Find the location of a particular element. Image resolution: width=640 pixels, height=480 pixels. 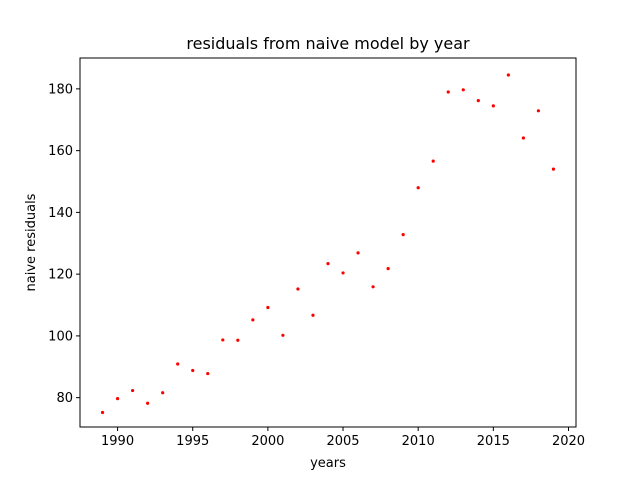

x-tick-label: 1995 is located at coordinates (192, 441).